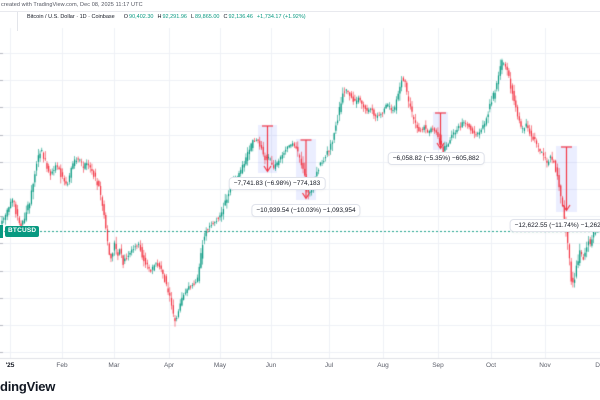  I want to click on price-scale-stub, so click(1, 231).